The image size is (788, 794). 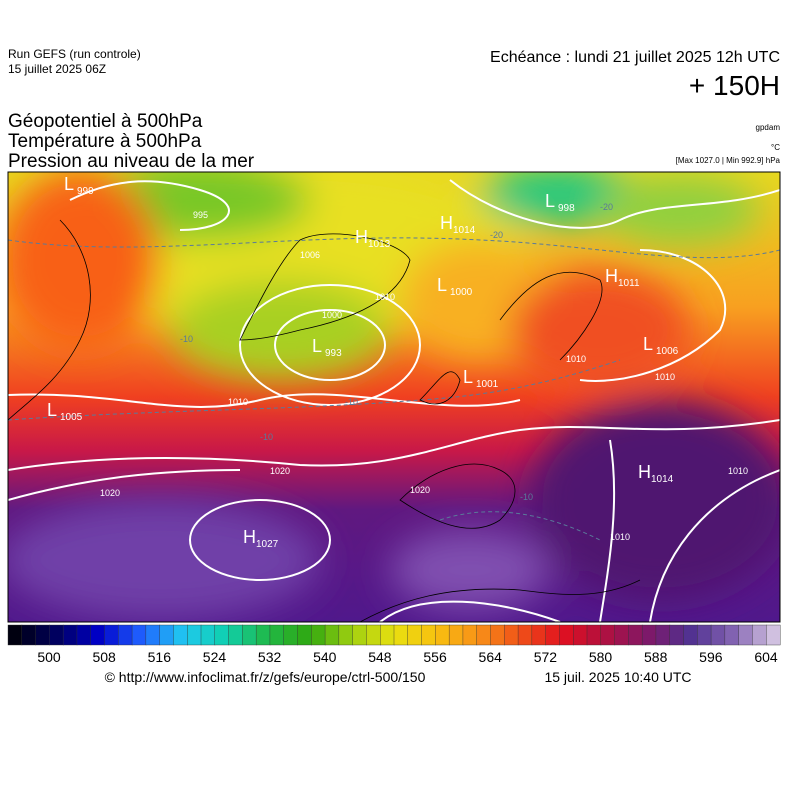 I want to click on colorbar-tick-label: 564, so click(x=491, y=657).